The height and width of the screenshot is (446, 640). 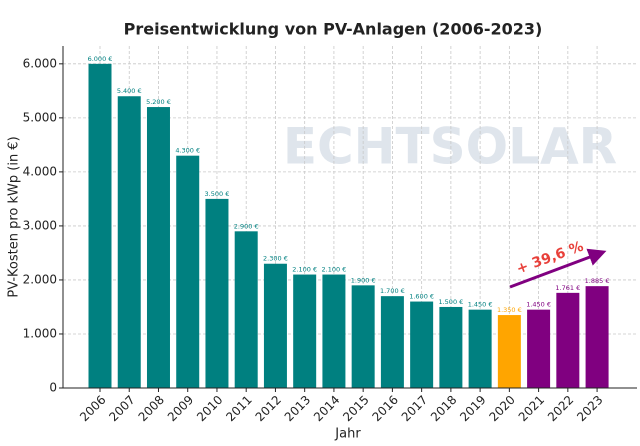 What do you see at coordinates (275, 259) in the screenshot?
I see `value-label: 2.300 €` at bounding box center [275, 259].